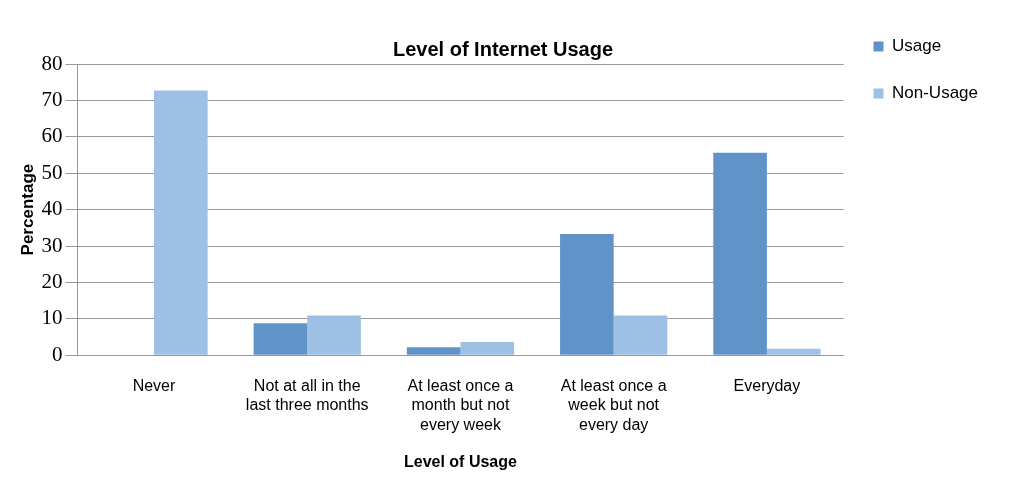 Image resolution: width=1019 pixels, height=484 pixels. I want to click on x-tick-label: Never, so click(154, 386).